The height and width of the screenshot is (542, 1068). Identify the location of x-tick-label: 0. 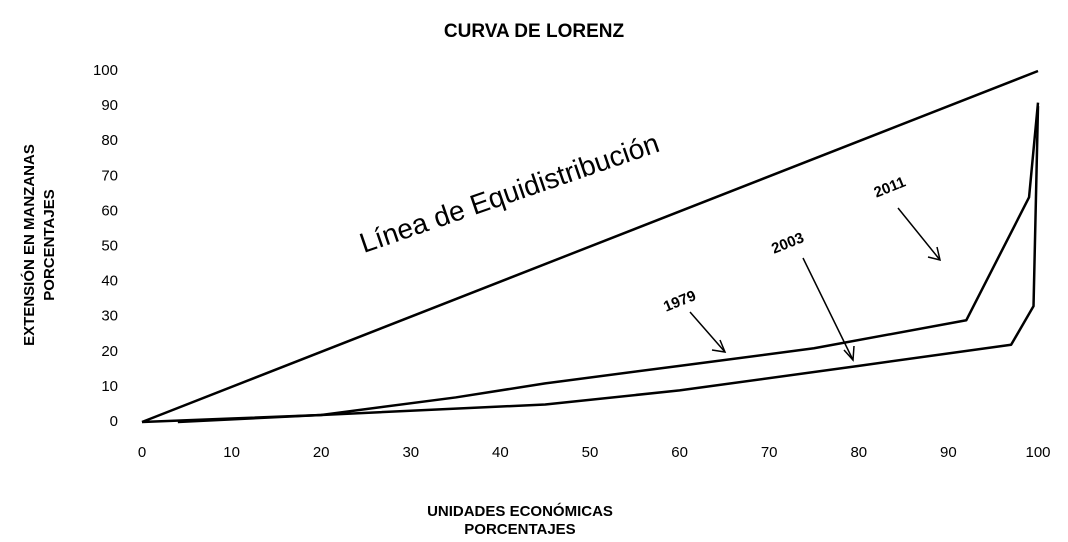
(142, 452).